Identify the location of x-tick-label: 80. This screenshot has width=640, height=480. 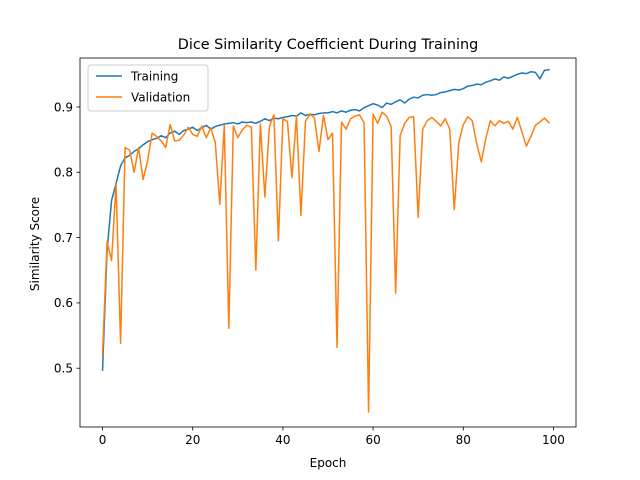
(463, 440).